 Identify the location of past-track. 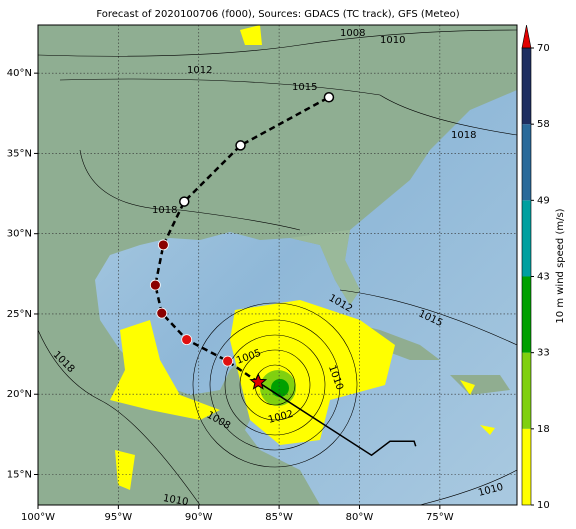
(337, 419).